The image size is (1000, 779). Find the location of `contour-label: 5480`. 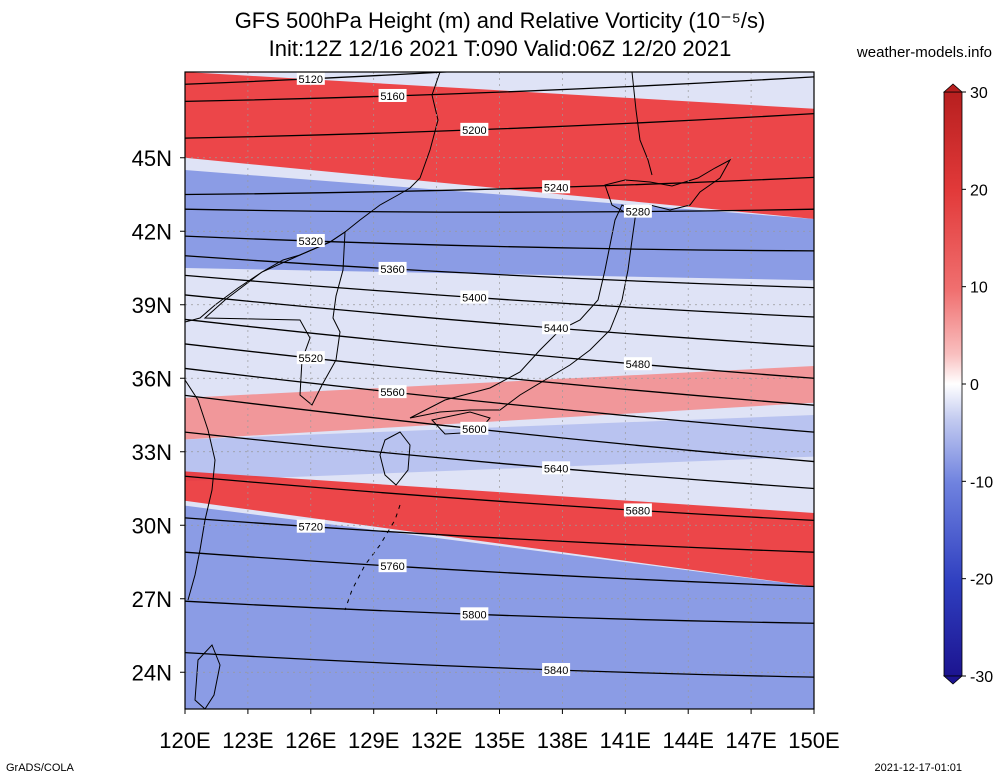

contour-label: 5480 is located at coordinates (638, 365).